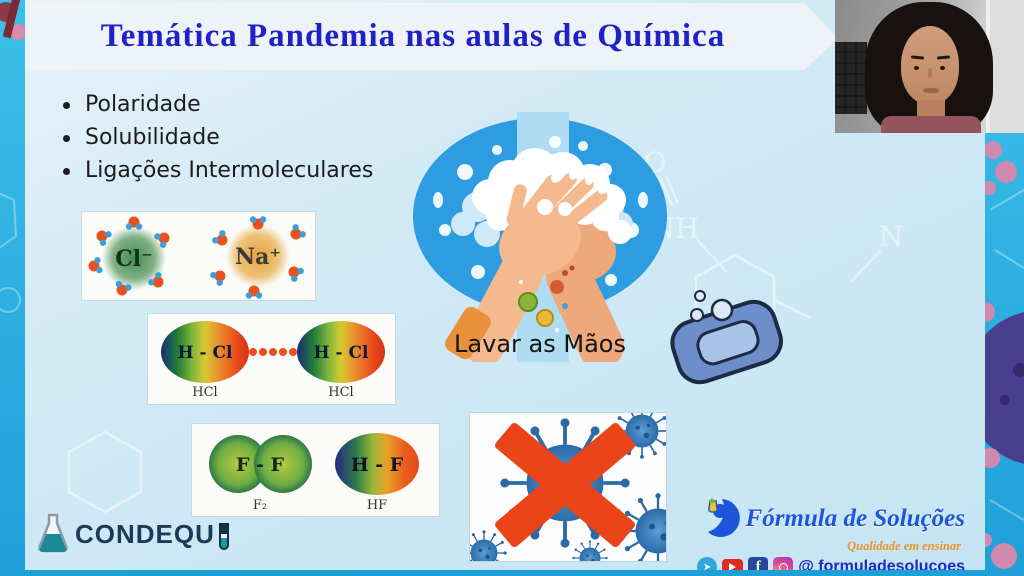 The width and height of the screenshot is (1024, 576). What do you see at coordinates (891, 236) in the screenshot?
I see `watermark-n: N` at bounding box center [891, 236].